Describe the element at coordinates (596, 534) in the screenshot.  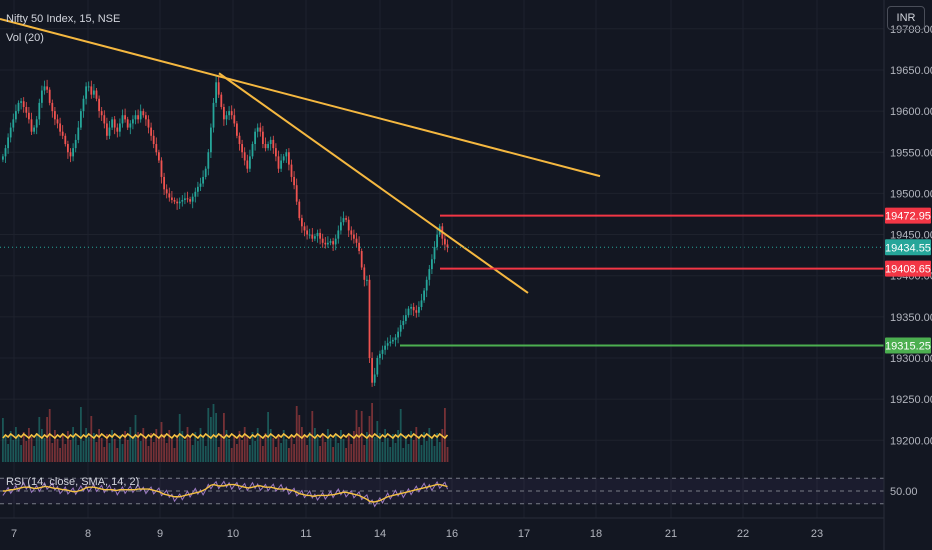
I see `time-tick-label: 18` at that location.